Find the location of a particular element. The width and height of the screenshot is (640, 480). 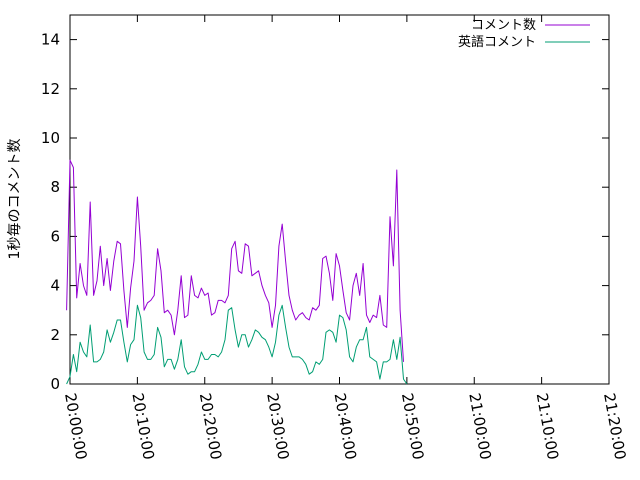

y-tick-label: 0 is located at coordinates (55, 384).